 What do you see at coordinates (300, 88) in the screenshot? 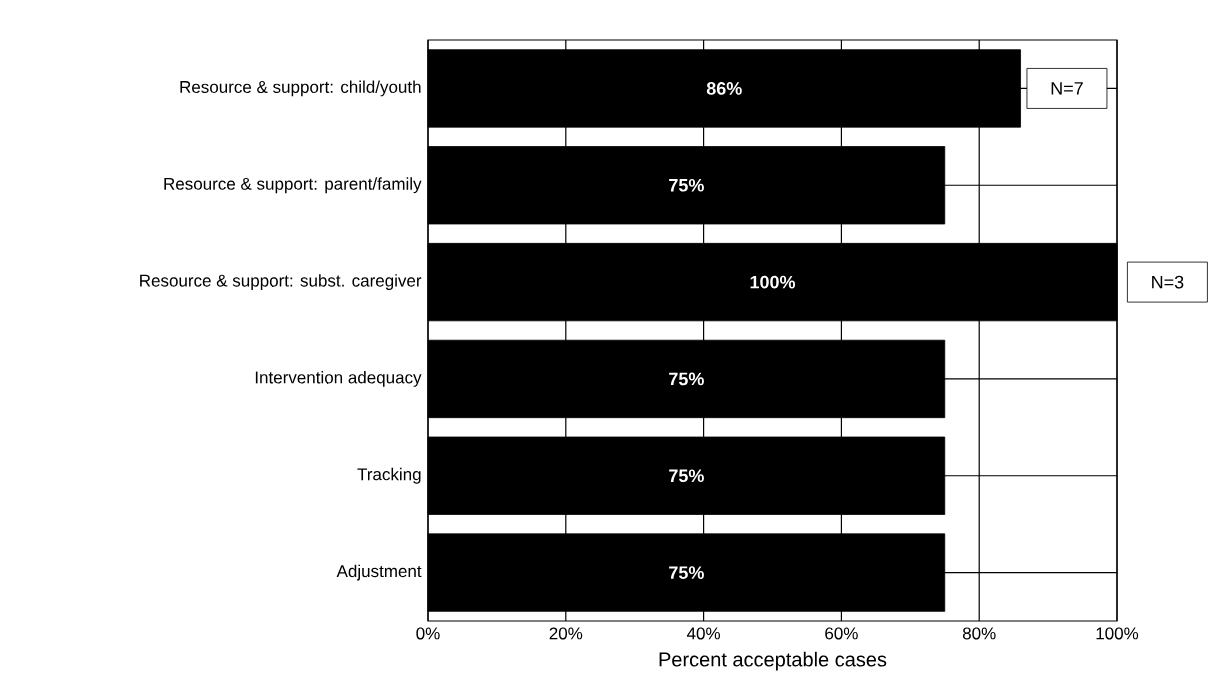
I see `y-tick-label: Resource & support: child/youth` at bounding box center [300, 88].